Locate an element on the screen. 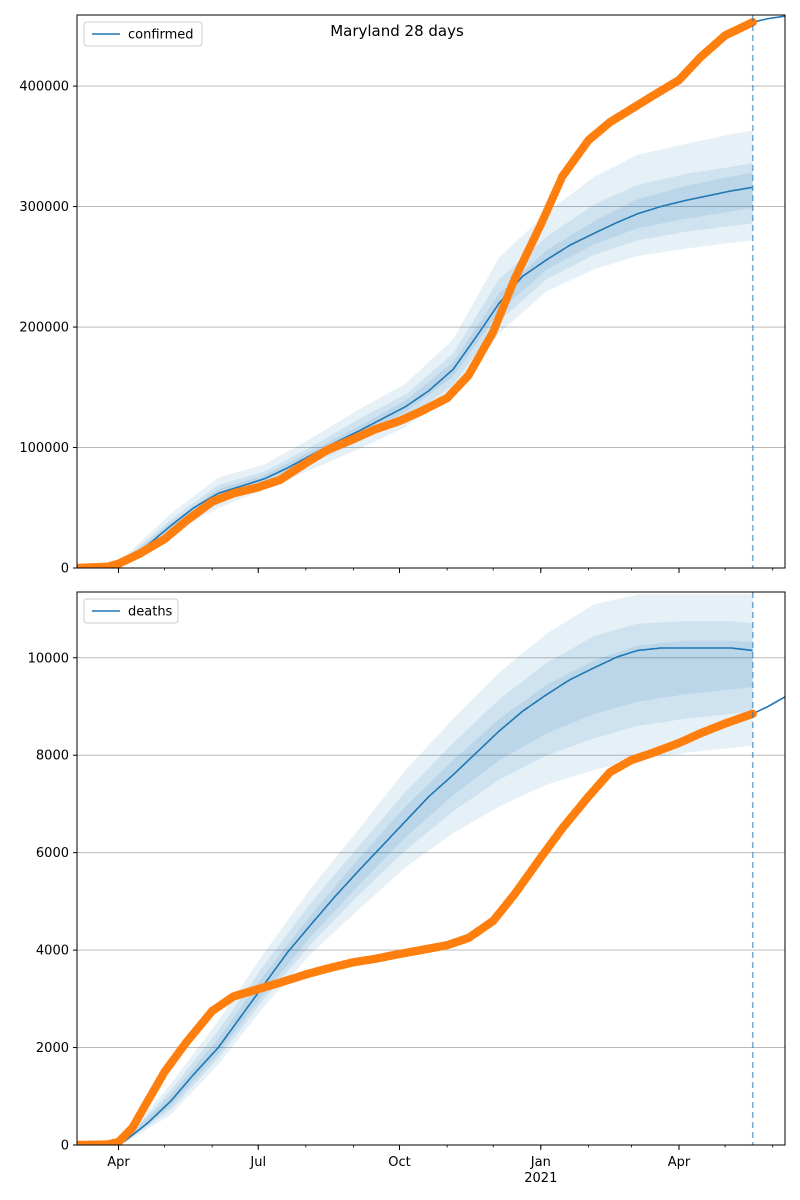 The image size is (800, 1200). y-tick-label: 6000 is located at coordinates (52, 853).